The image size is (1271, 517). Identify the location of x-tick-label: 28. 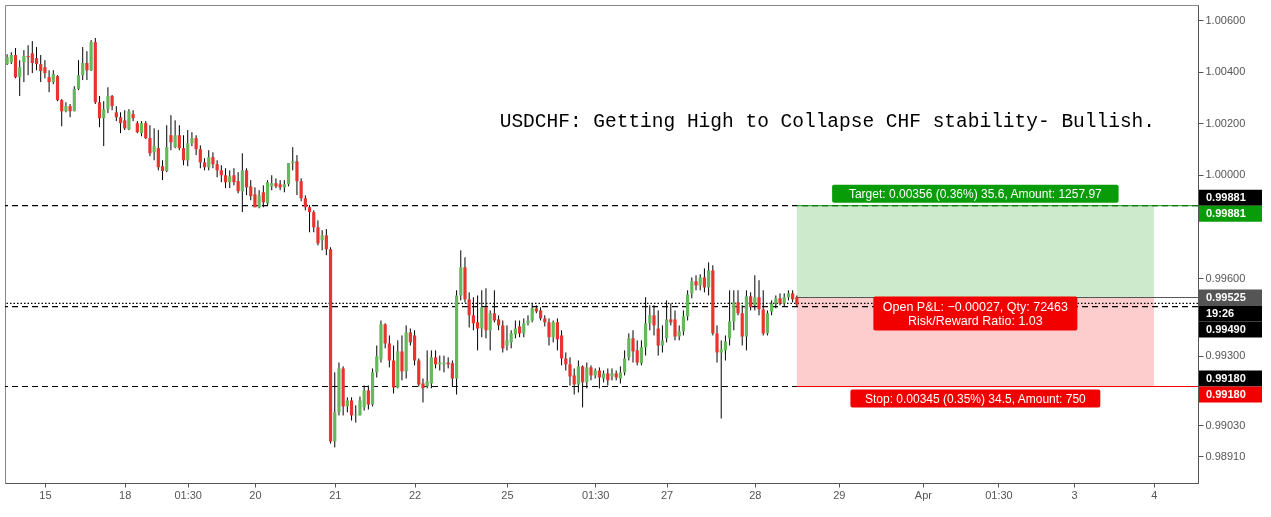
(755, 494).